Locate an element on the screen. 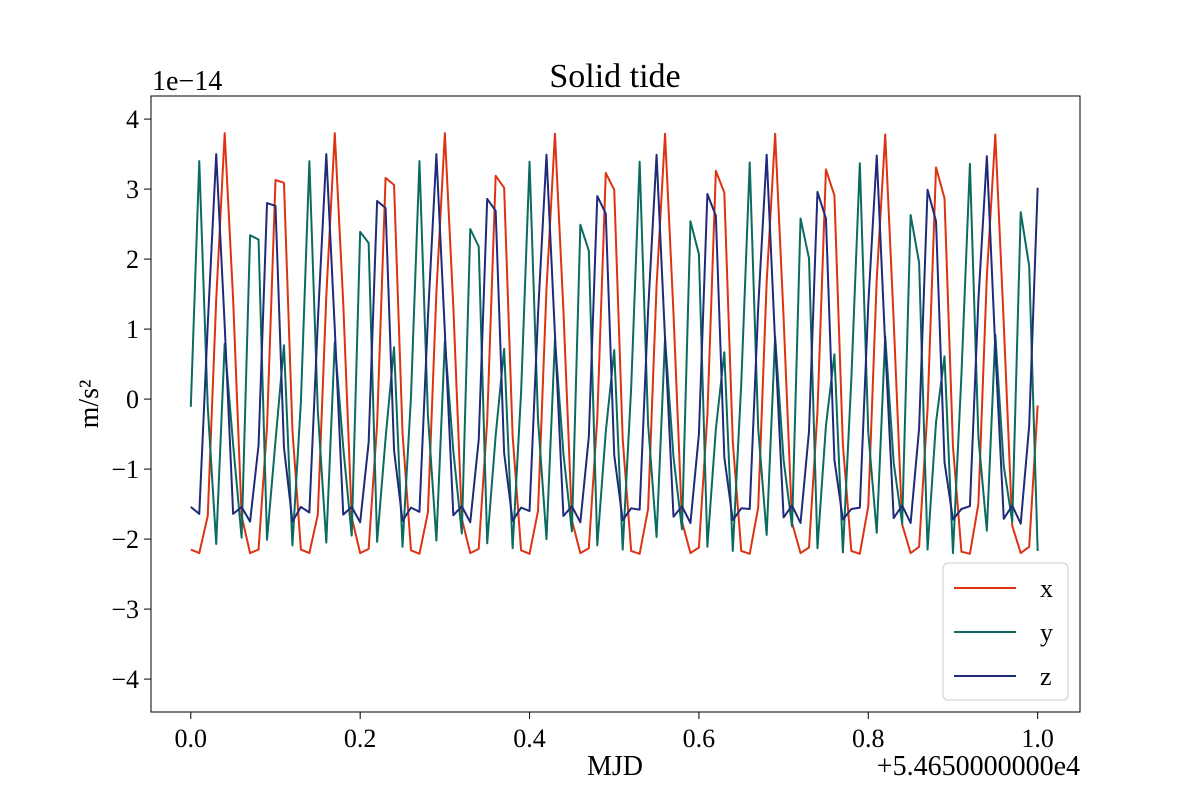 The image size is (1200, 800). y-tick-label: 2 is located at coordinates (132, 259).